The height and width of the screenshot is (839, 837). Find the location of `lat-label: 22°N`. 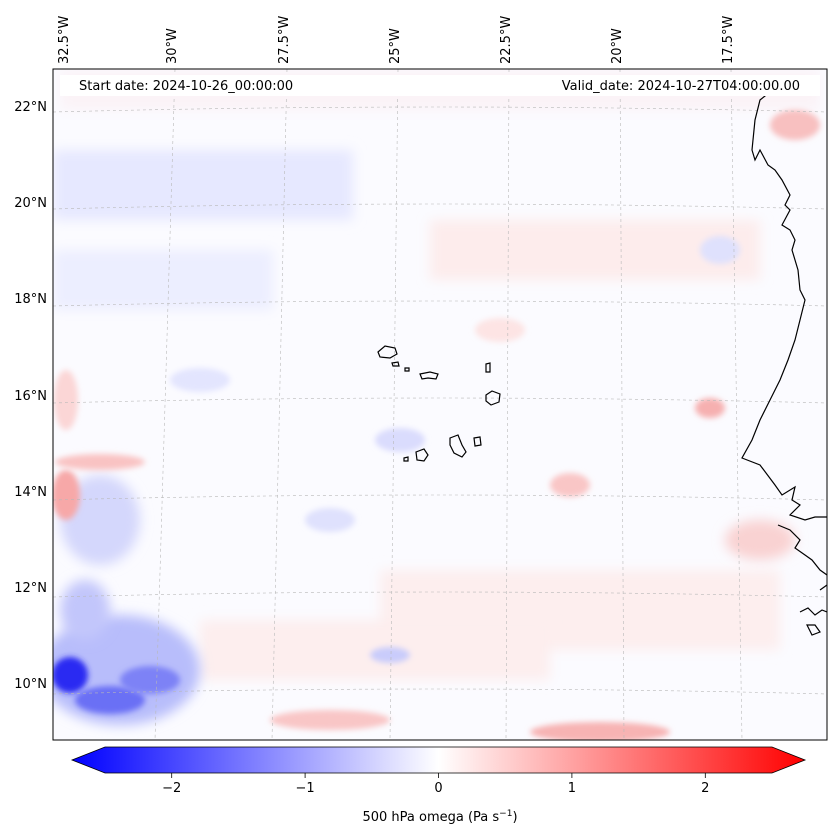

lat-label: 22°N is located at coordinates (30, 107).